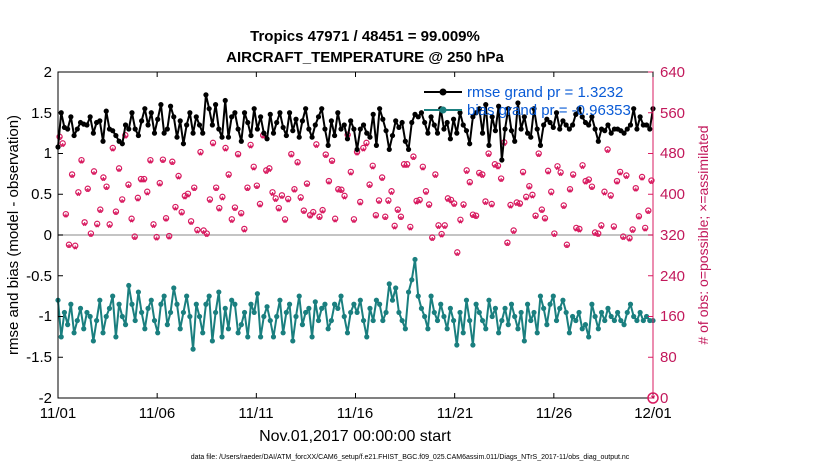  What do you see at coordinates (668, 357) in the screenshot?
I see `y-right-tick-label: 80` at bounding box center [668, 357].